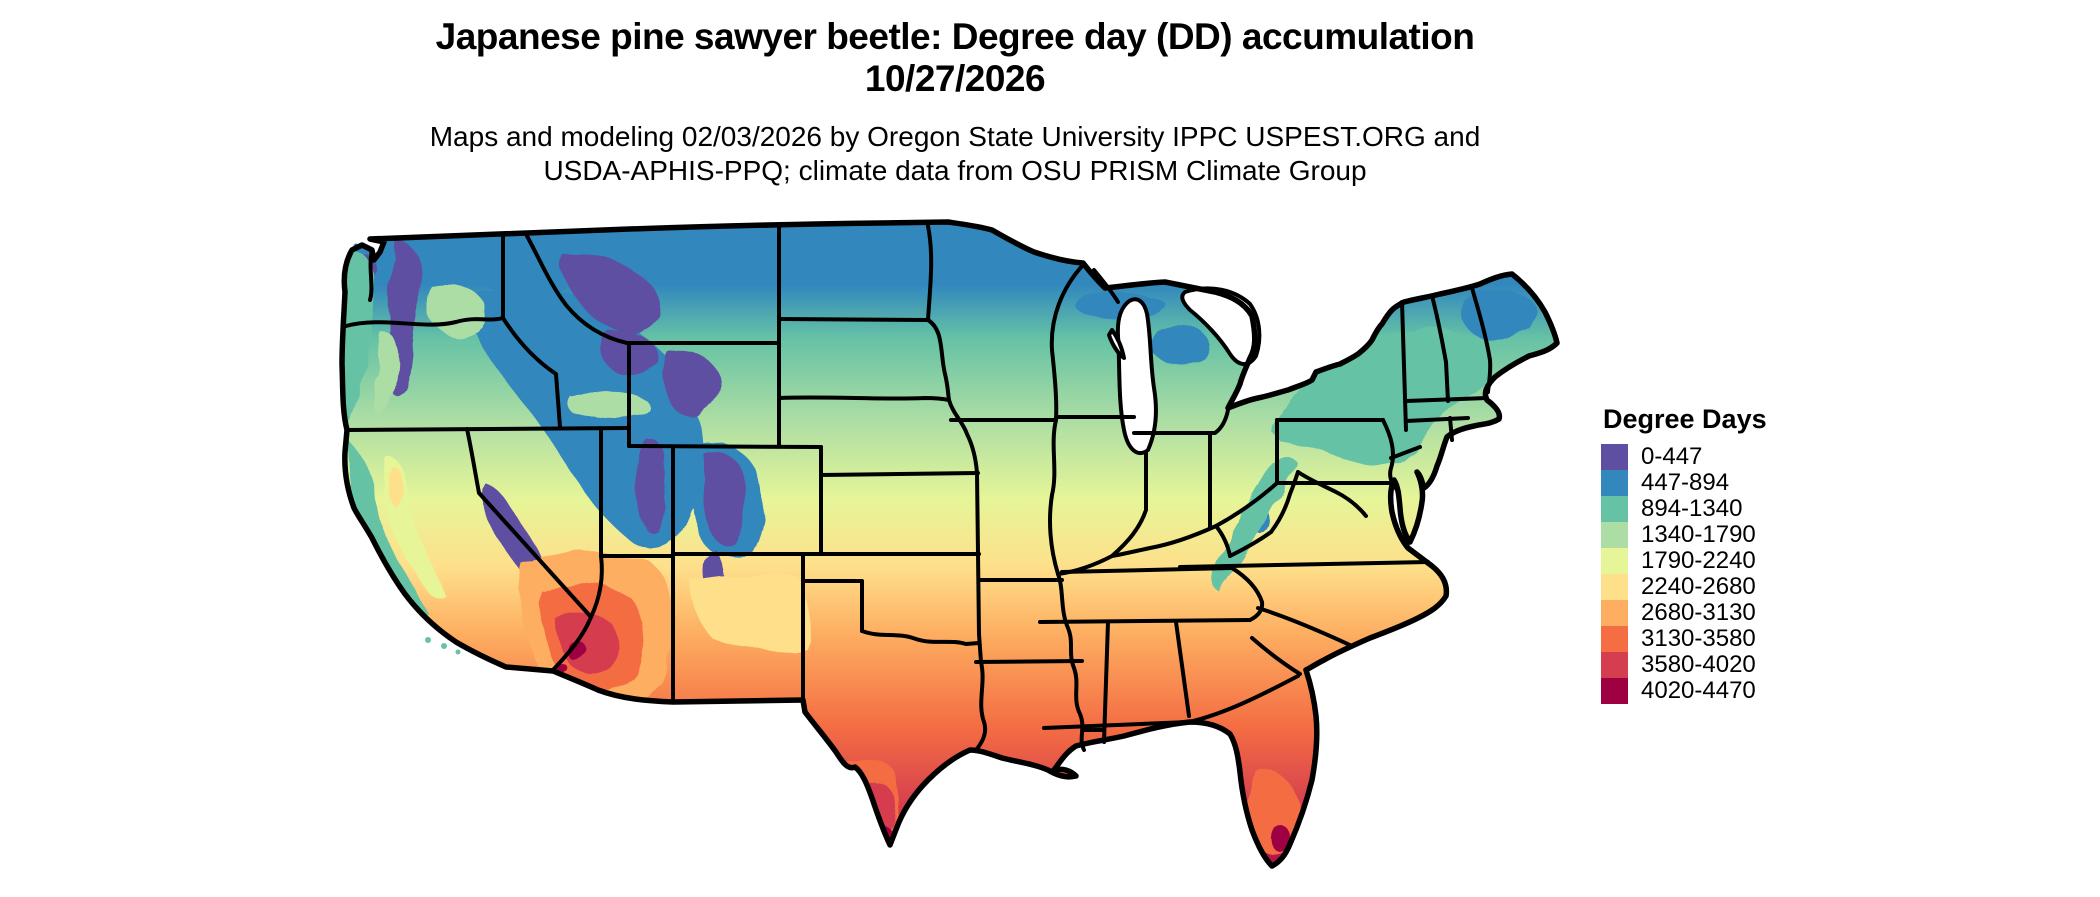 The image size is (2100, 897). Describe the element at coordinates (389, 529) in the screenshot. I see `dd-region-california-coast` at that location.